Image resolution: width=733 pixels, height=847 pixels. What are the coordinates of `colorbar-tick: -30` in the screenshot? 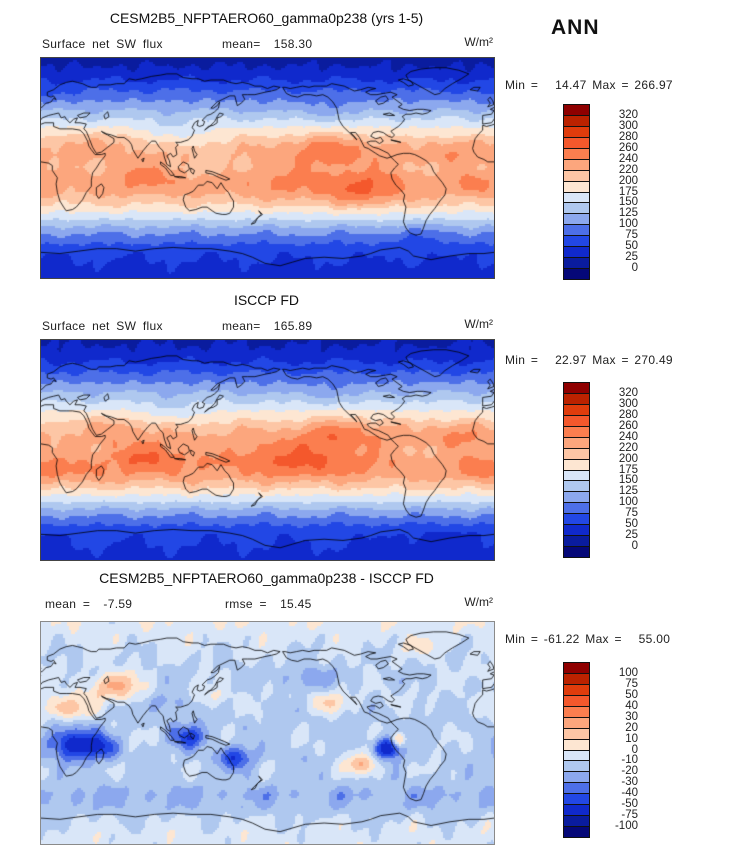 It's located at (629, 782).